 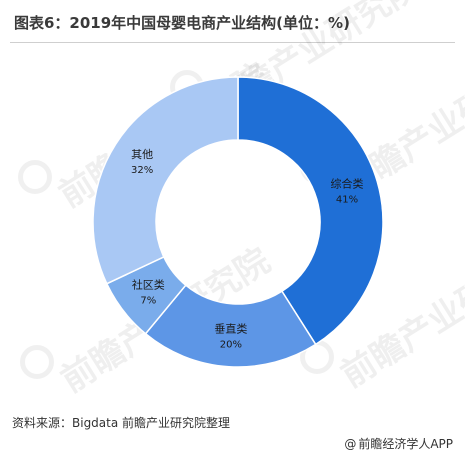 I want to click on source-note: 资料来源：Bigdata 前瞻产业研究院整理, so click(x=121, y=423).